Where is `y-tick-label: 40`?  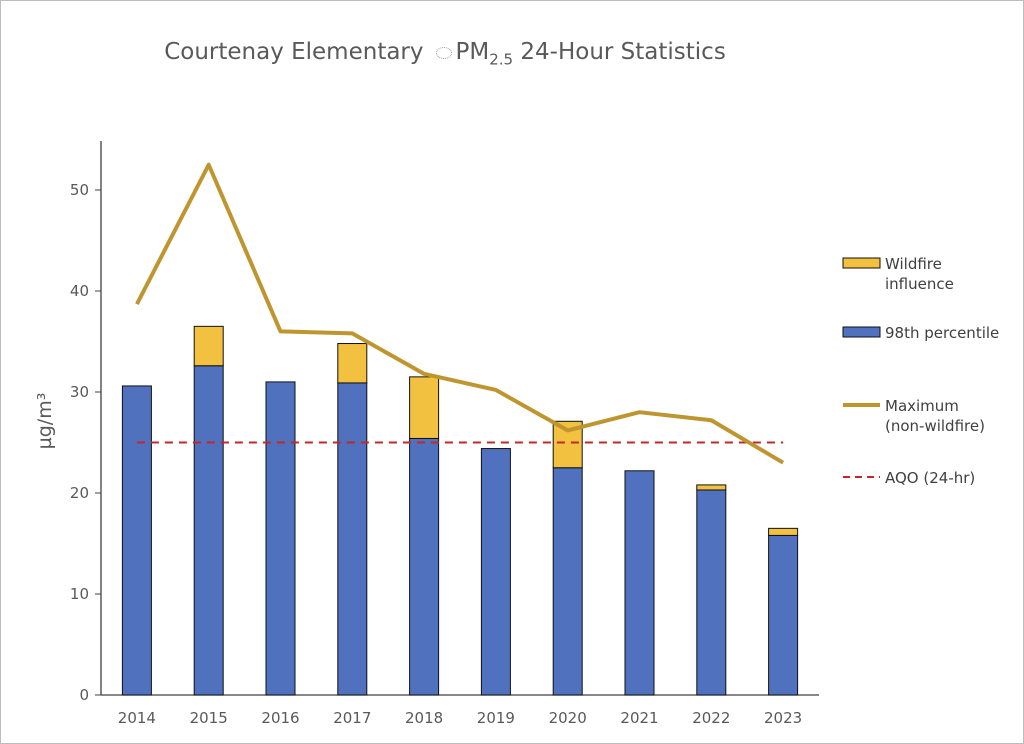
y-tick-label: 40 is located at coordinates (79, 291).